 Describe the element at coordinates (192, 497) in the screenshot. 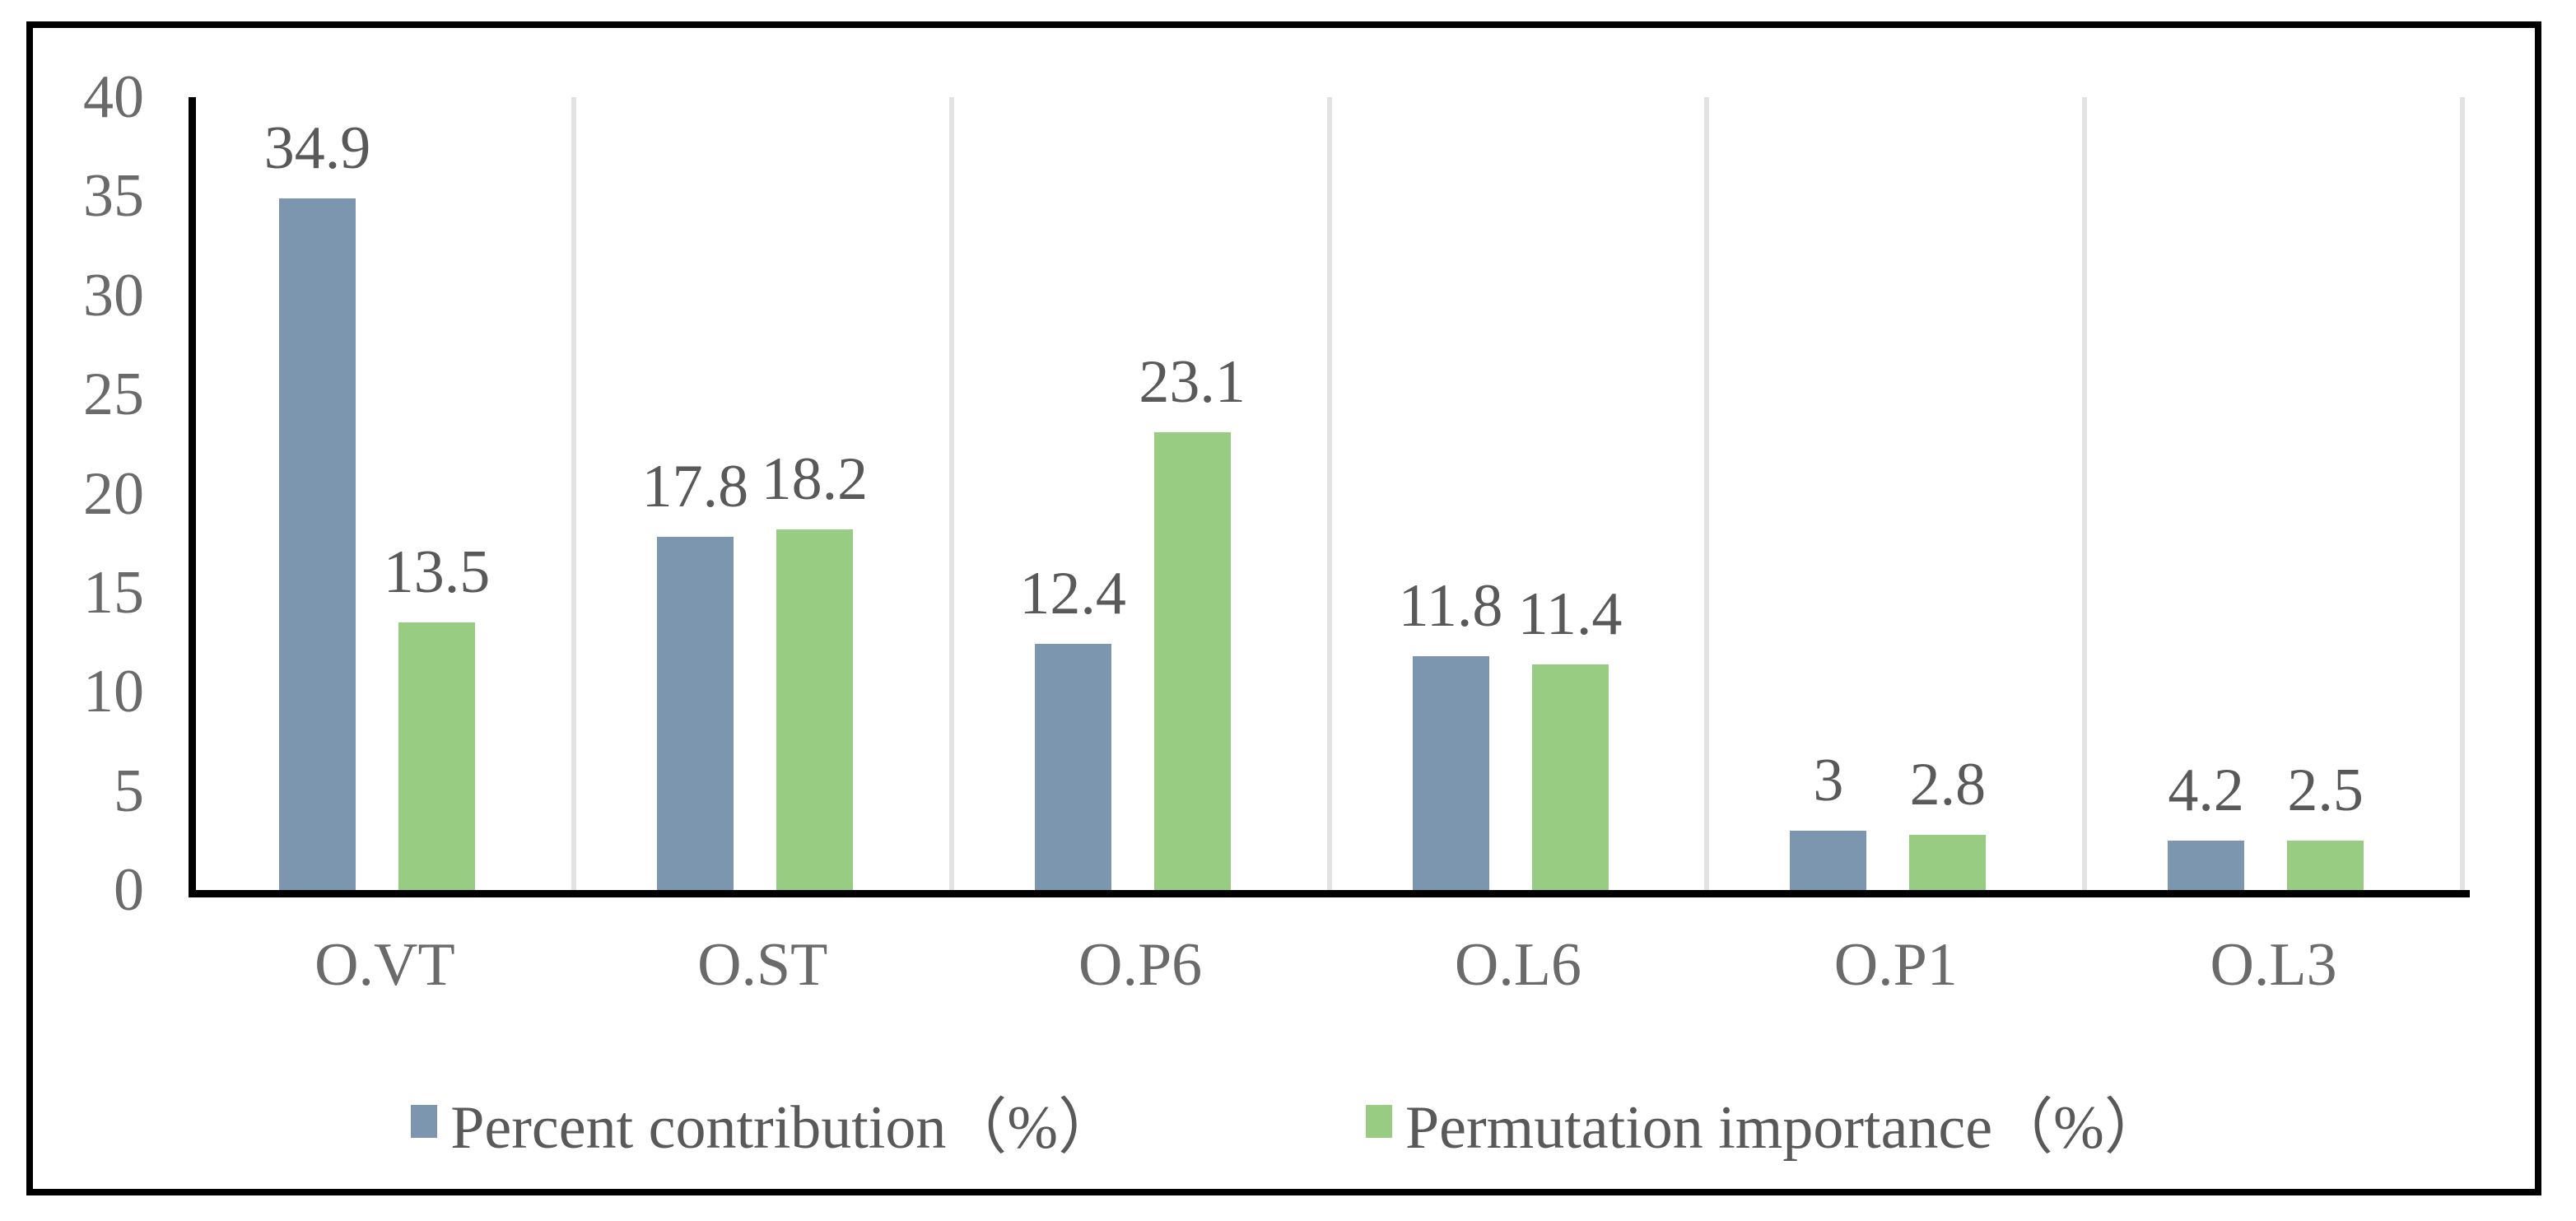

I see `y-axis-line` at that location.